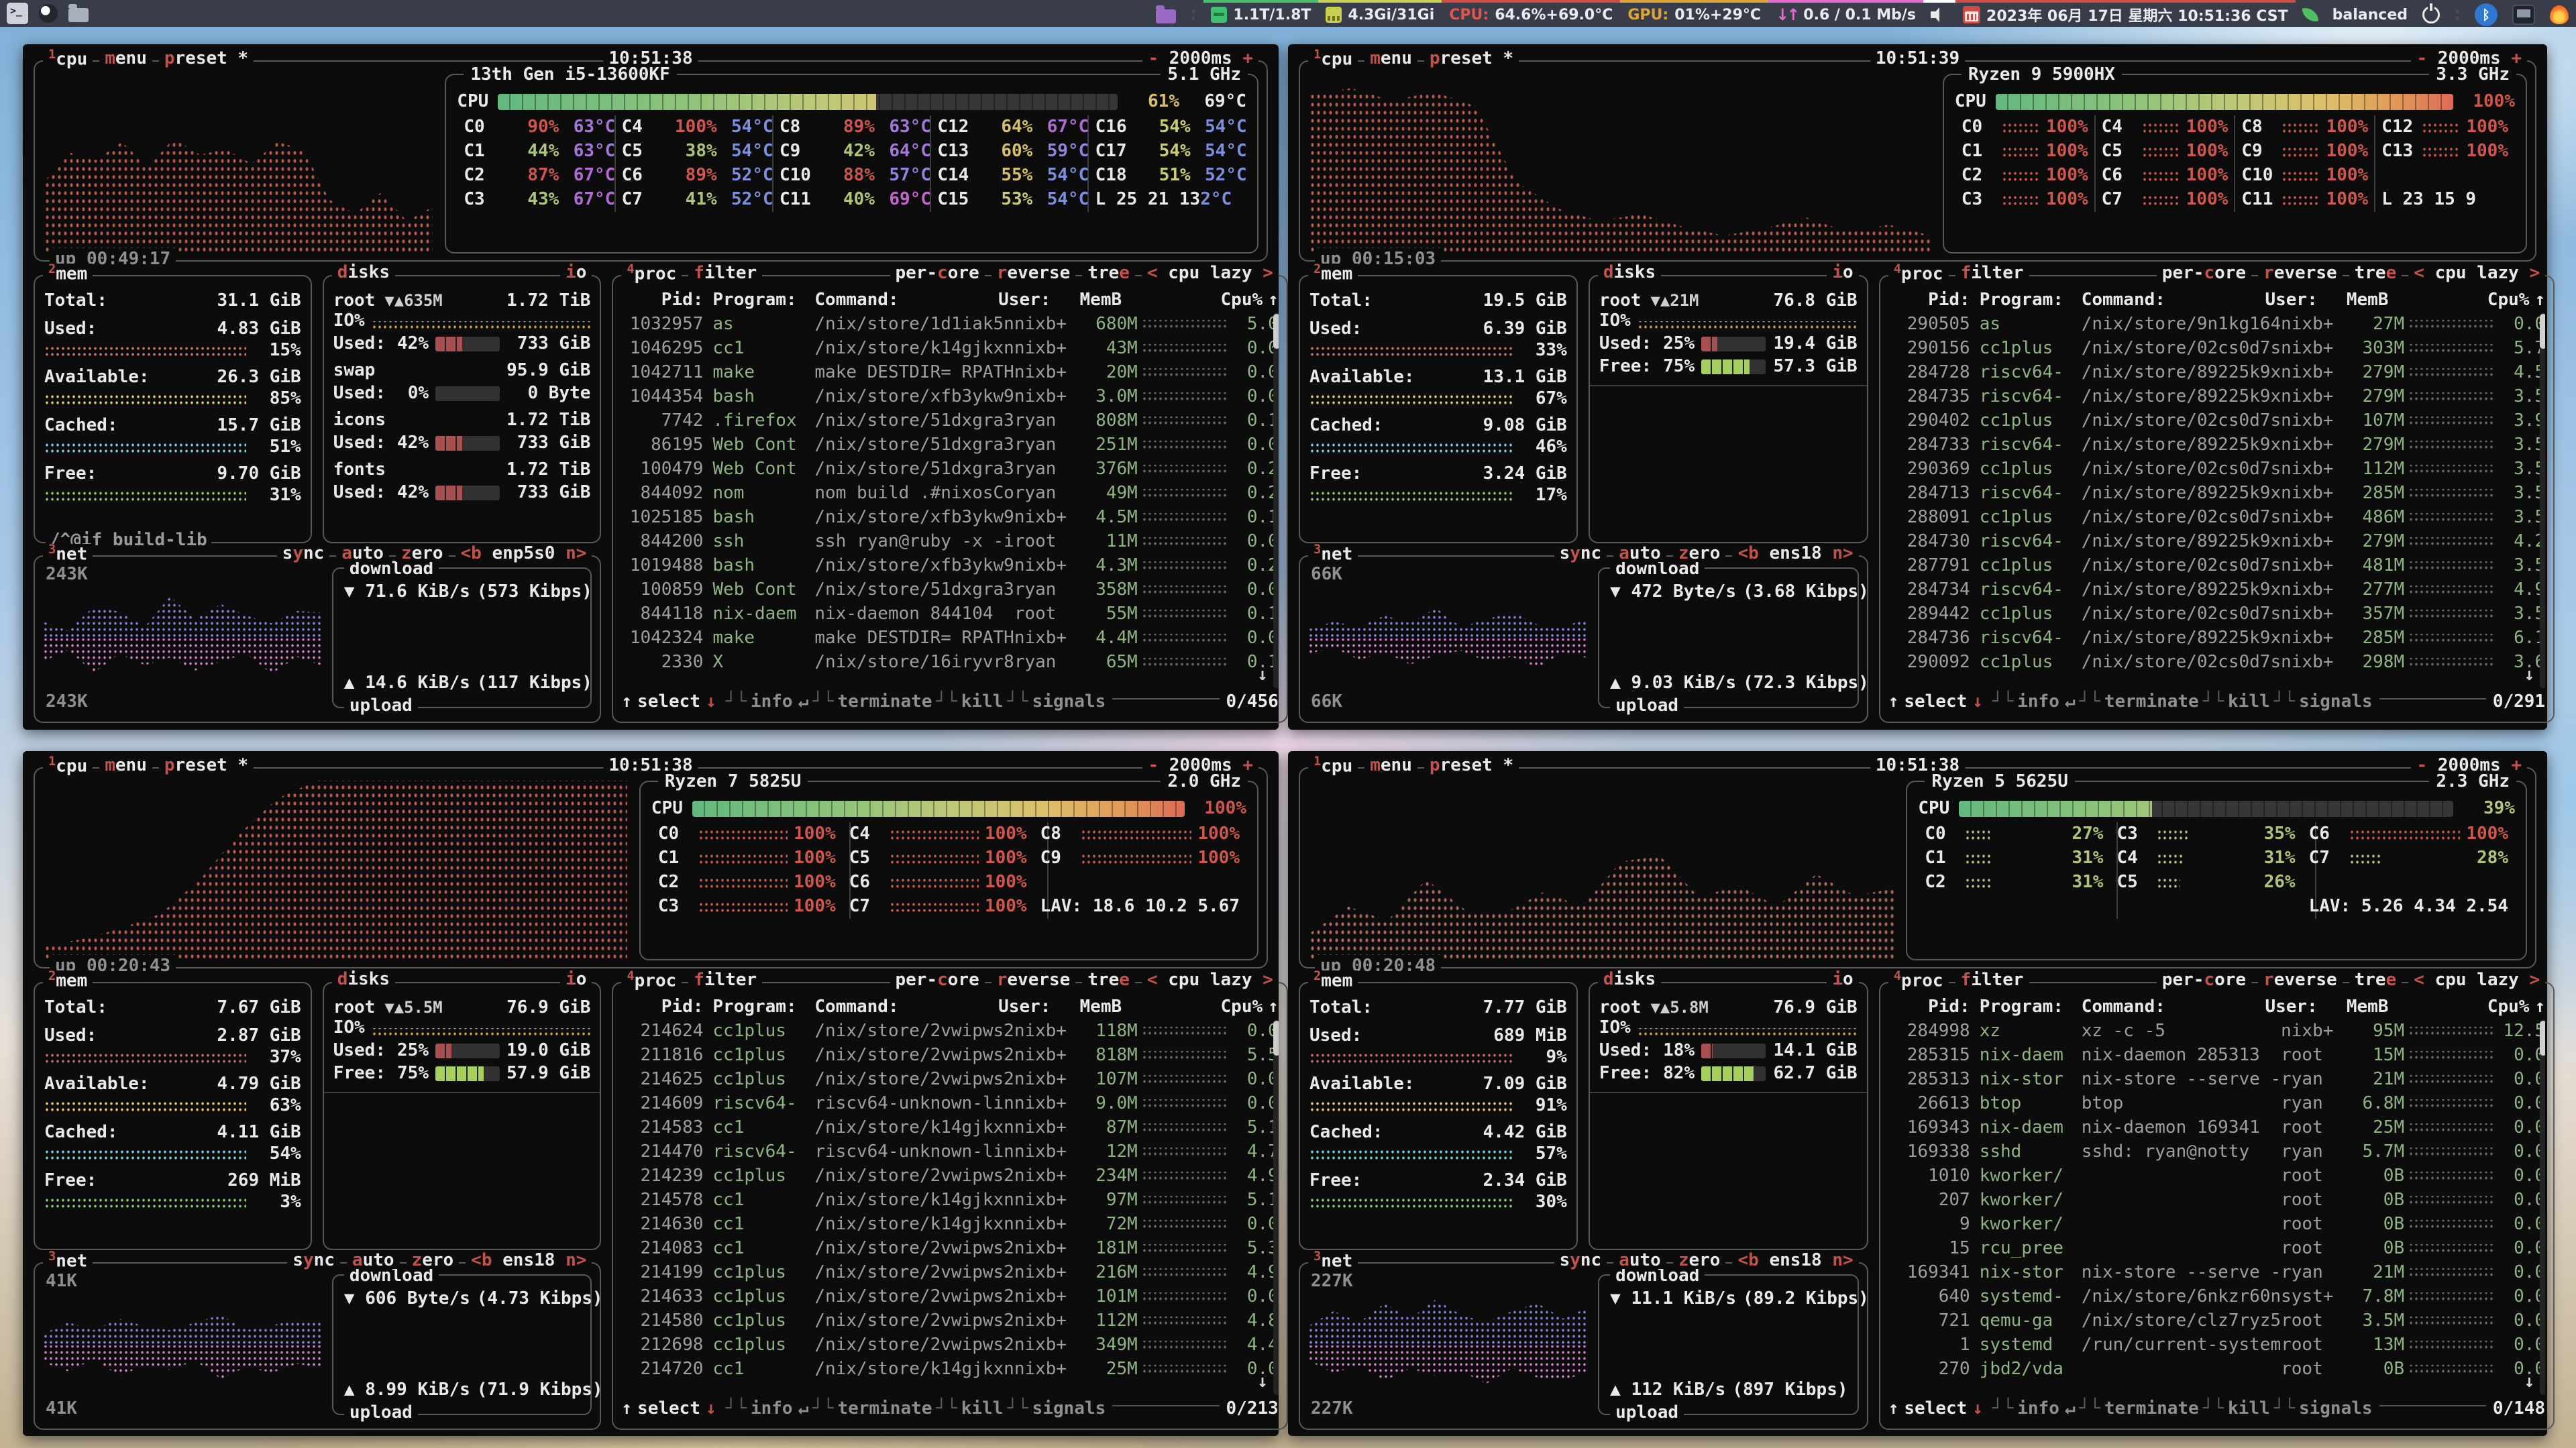 This screenshot has height=1448, width=2576. What do you see at coordinates (2486, 13) in the screenshot?
I see `bluetooth: ᛒ` at bounding box center [2486, 13].